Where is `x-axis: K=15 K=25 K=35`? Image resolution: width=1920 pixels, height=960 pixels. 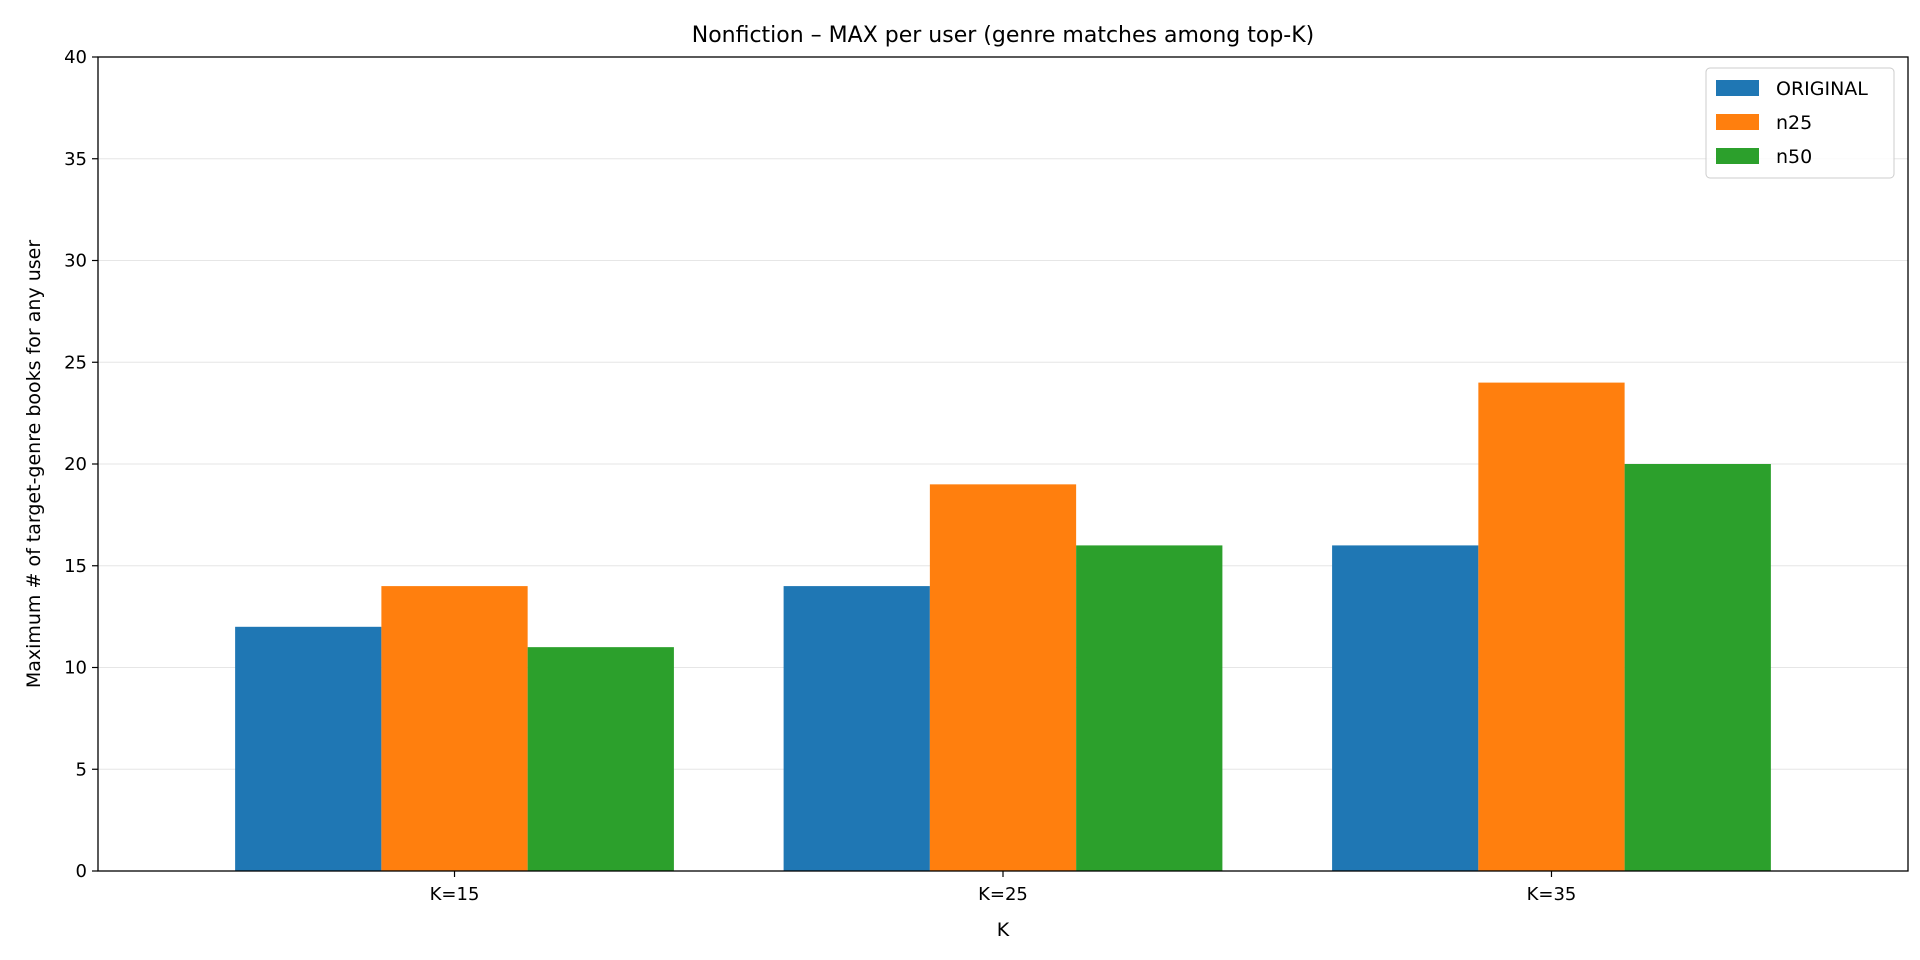
x-axis: K=15 K=25 K=35 is located at coordinates (1003, 888).